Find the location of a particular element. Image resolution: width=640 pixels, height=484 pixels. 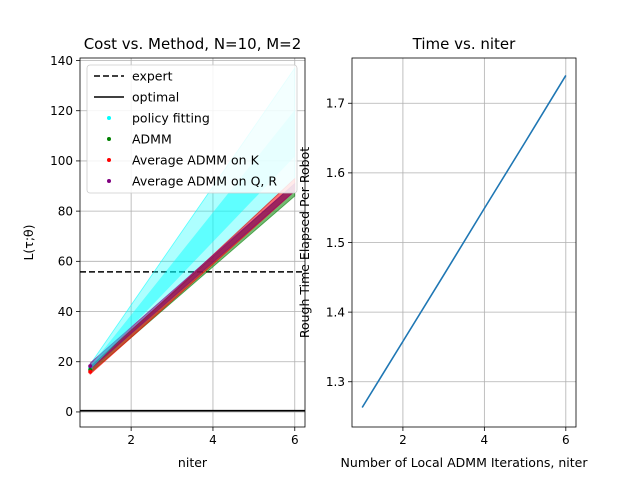

cost-chart-xtick-label: 6 is located at coordinates (295, 440).